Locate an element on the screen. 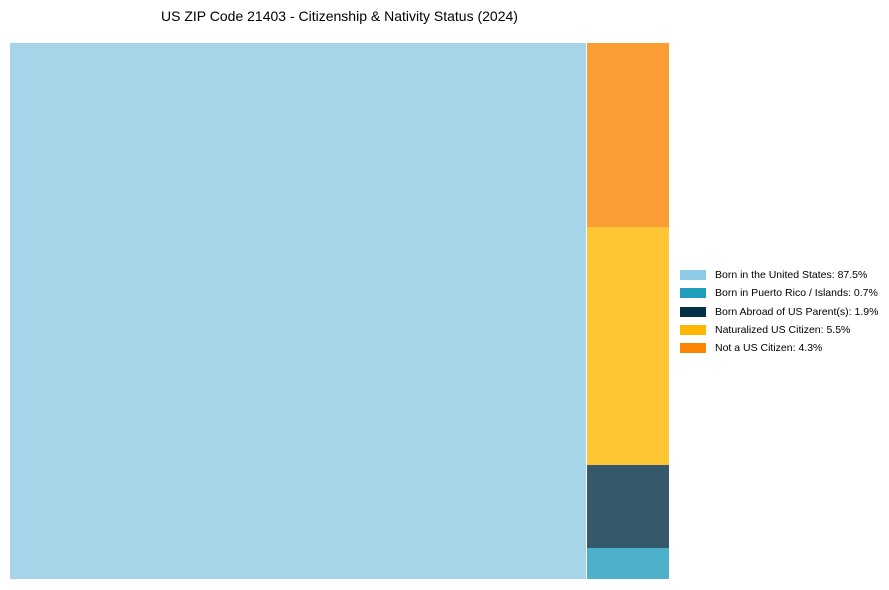  legend-label: Not a US Citizen: 4.3% is located at coordinates (769, 348).